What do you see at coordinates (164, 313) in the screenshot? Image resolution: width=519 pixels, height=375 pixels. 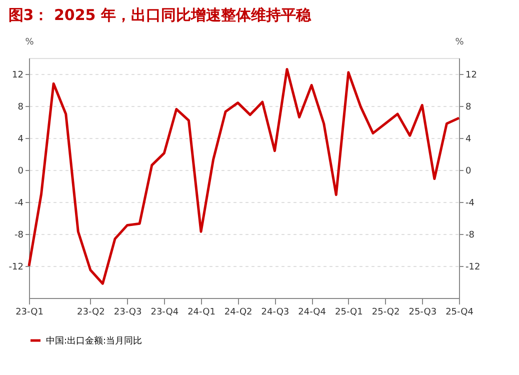 I see `x-tick-label: 23-Q4` at bounding box center [164, 313].